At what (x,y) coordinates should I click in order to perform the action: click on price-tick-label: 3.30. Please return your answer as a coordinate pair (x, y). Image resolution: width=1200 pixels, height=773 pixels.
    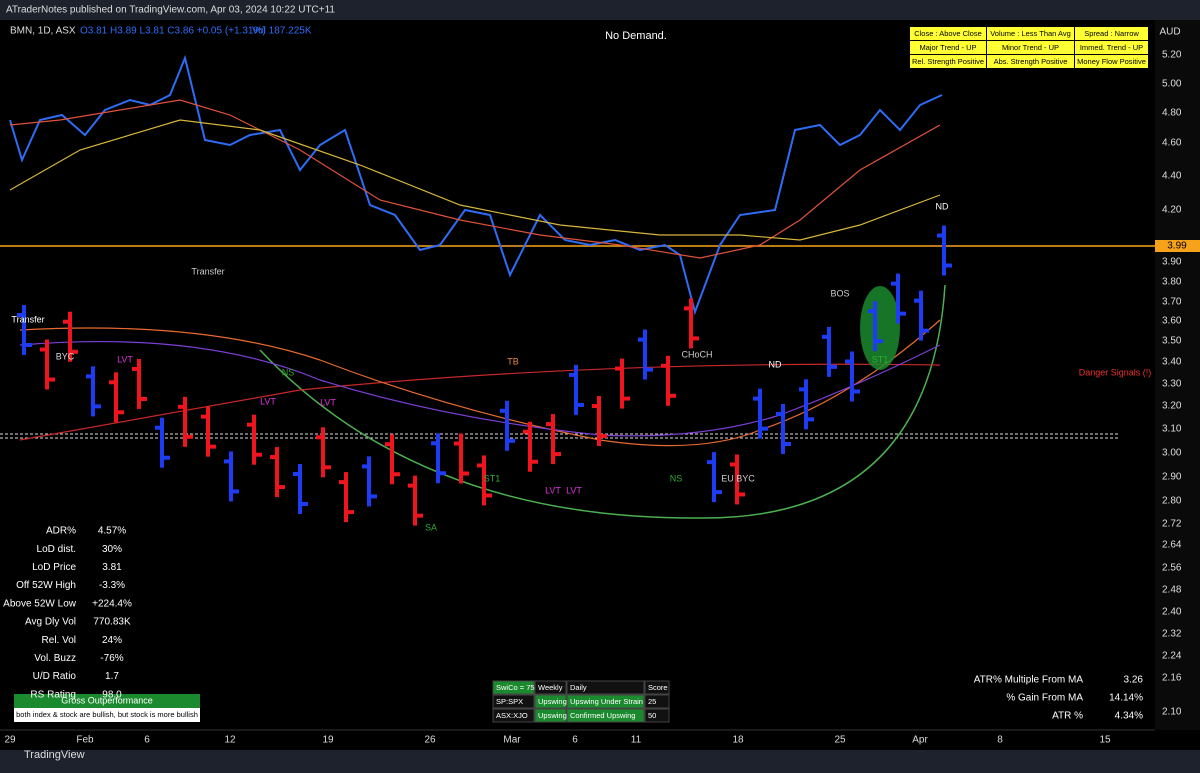
    Looking at the image, I should click on (1172, 384).